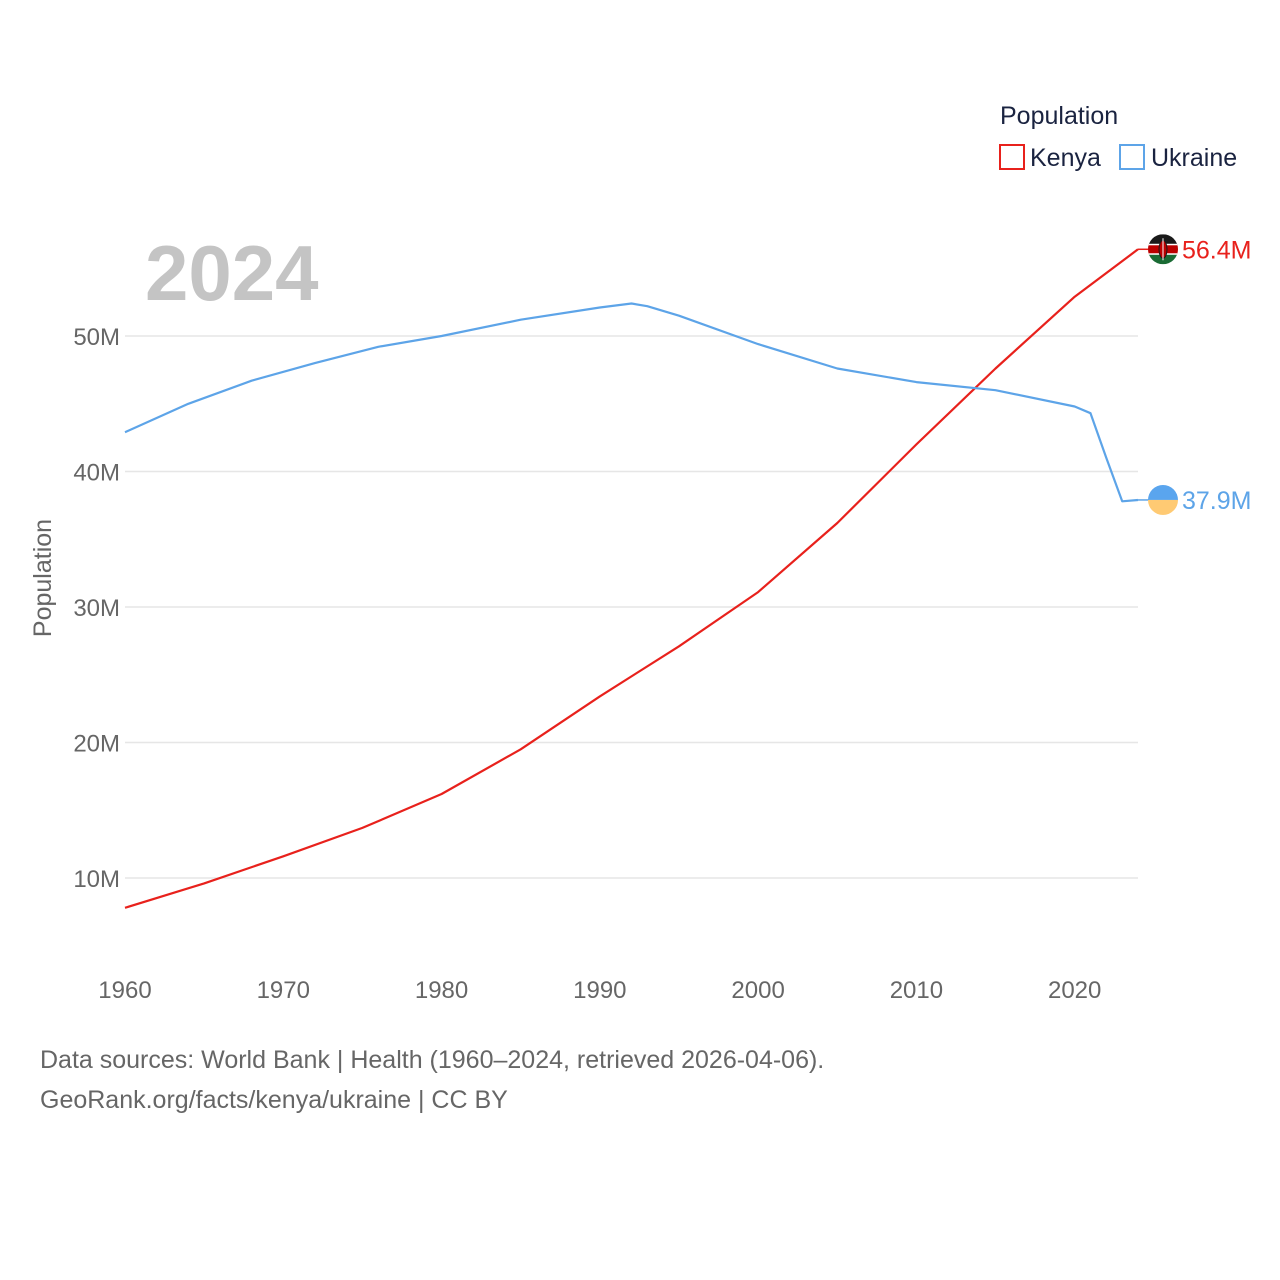  What do you see at coordinates (1194, 158) in the screenshot?
I see `legend-label-ukraine: Ukraine` at bounding box center [1194, 158].